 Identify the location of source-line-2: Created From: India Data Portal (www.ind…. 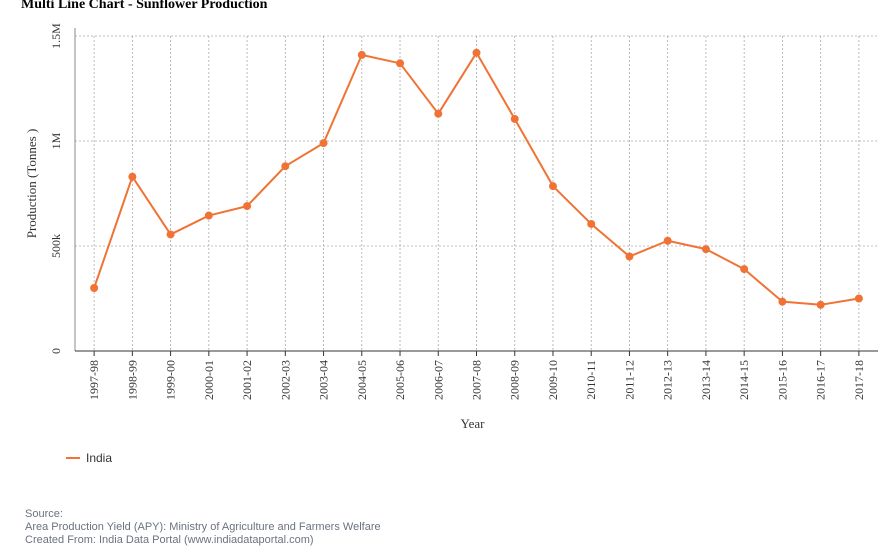
(169, 540).